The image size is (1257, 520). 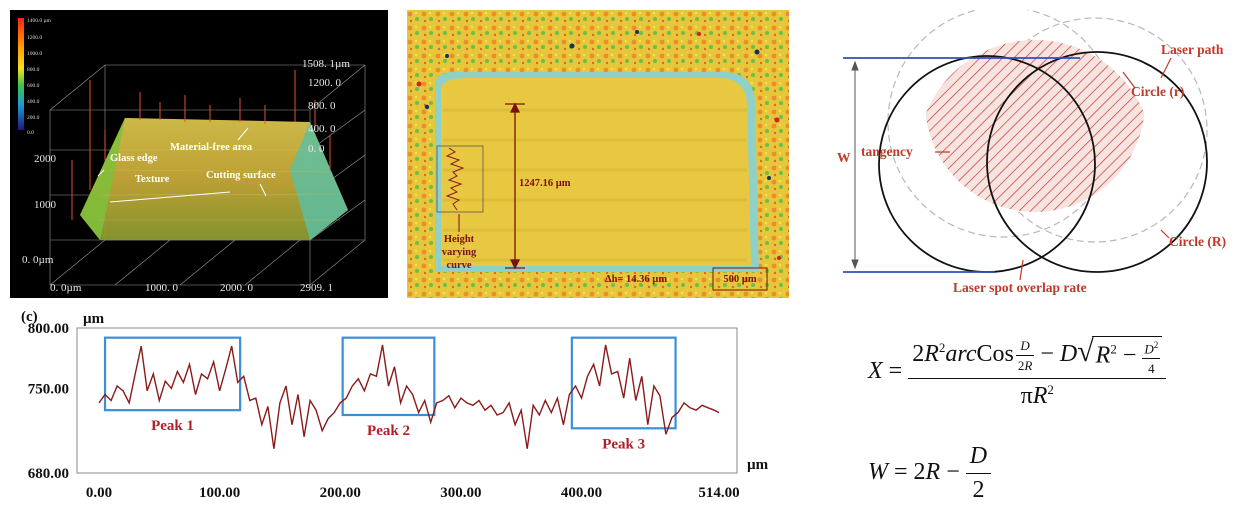 I want to click on x-tick-label: 514.00, so click(x=718, y=493).